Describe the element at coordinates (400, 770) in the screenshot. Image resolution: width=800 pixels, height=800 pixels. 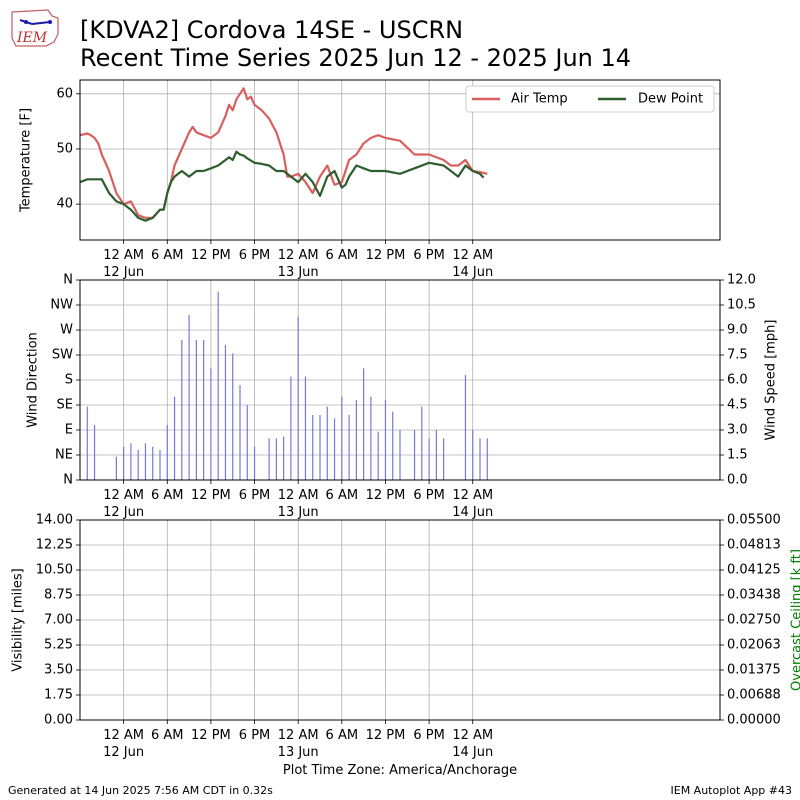
I see `timezone-label: Plot Time Zone: America/Anchorage` at that location.